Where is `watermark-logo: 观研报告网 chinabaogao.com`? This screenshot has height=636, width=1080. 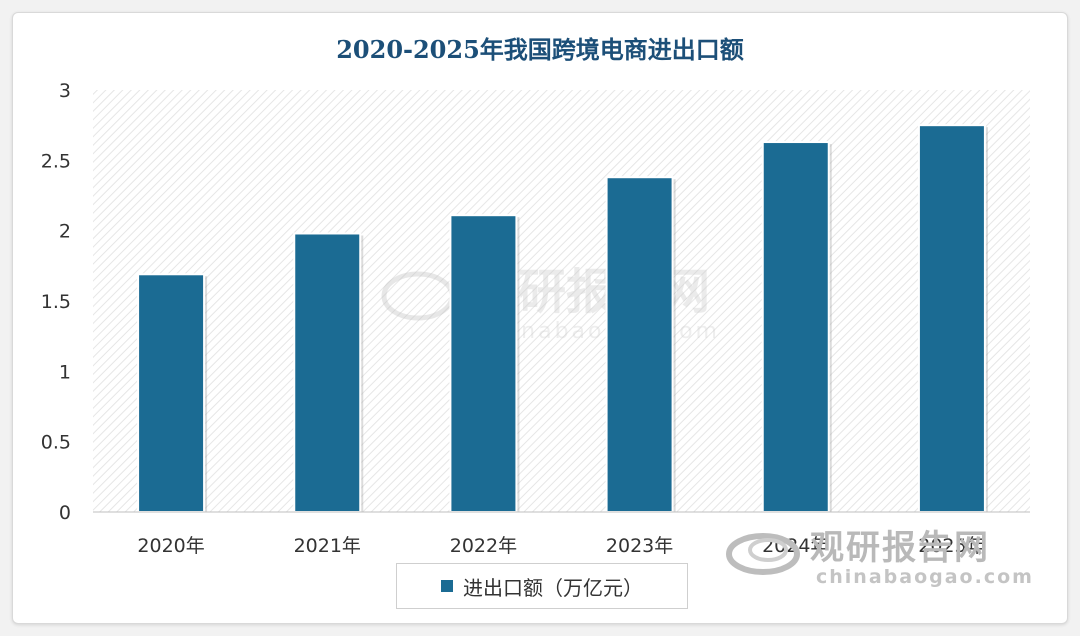
watermark-logo: 观研报告网 chinabaogao.com is located at coordinates (884, 560).